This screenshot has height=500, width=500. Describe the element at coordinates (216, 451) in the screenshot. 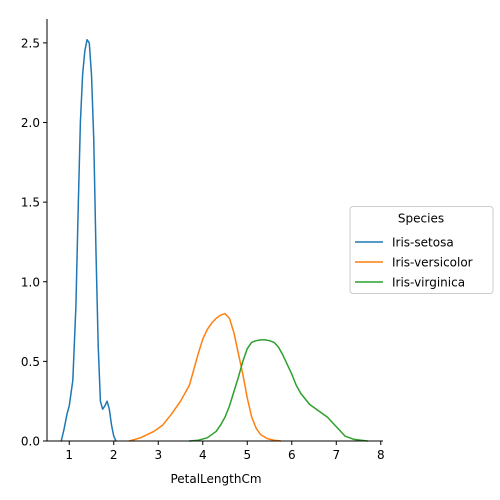

I see `x-axis: 1 2 3 4 5 6 7 8` at that location.